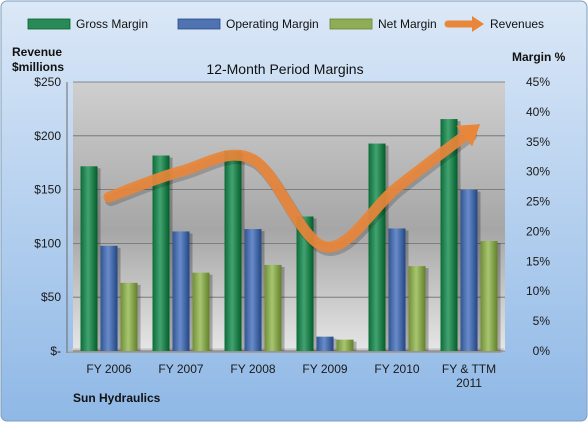 The image size is (588, 427). I want to click on category-label: FY 2006, so click(108, 369).